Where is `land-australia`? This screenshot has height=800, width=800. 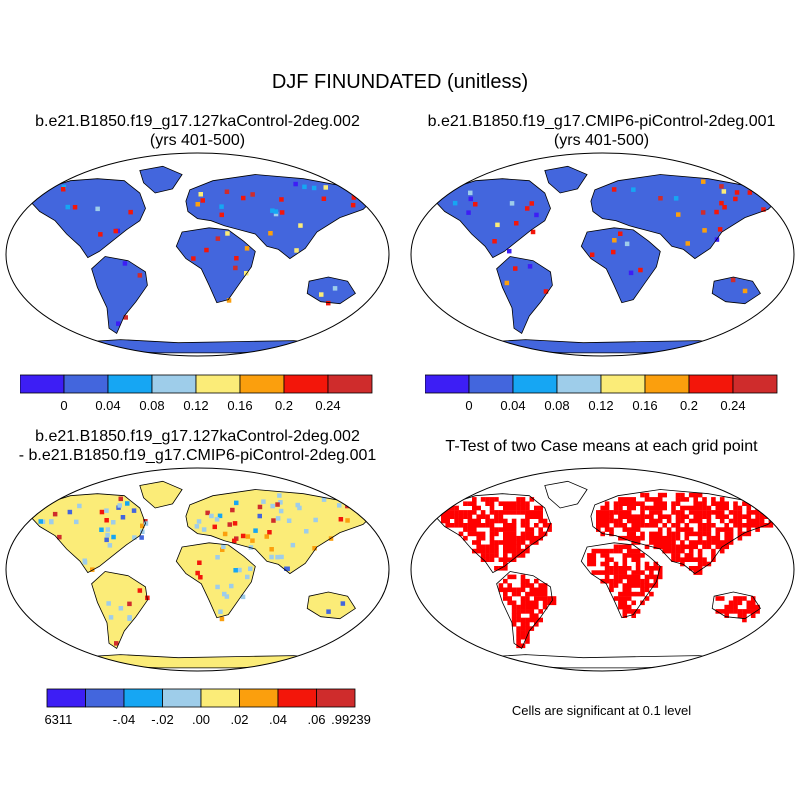 land-australia is located at coordinates (331, 290).